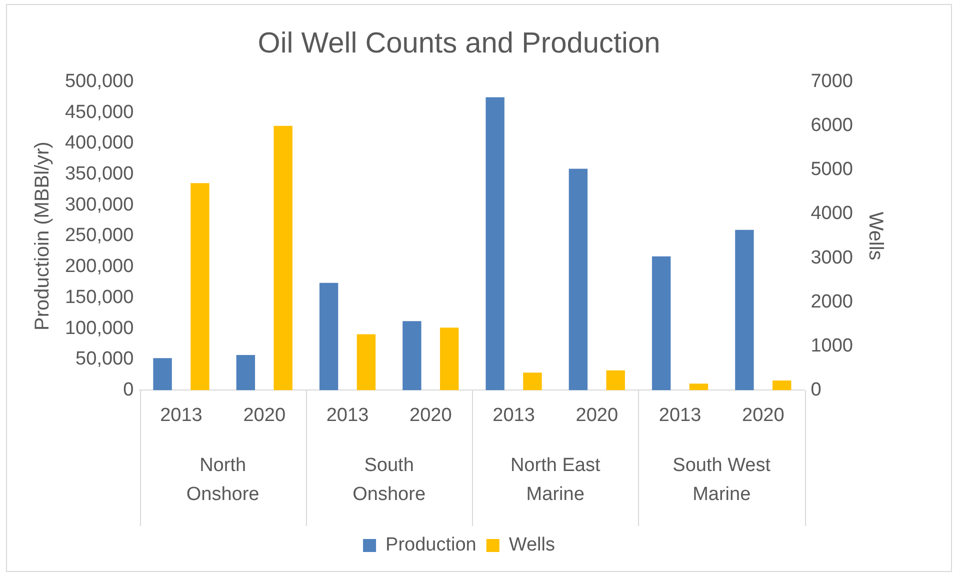 Image resolution: width=958 pixels, height=577 pixels. Describe the element at coordinates (128, 389) in the screenshot. I see `y-tick-label: 0` at that location.